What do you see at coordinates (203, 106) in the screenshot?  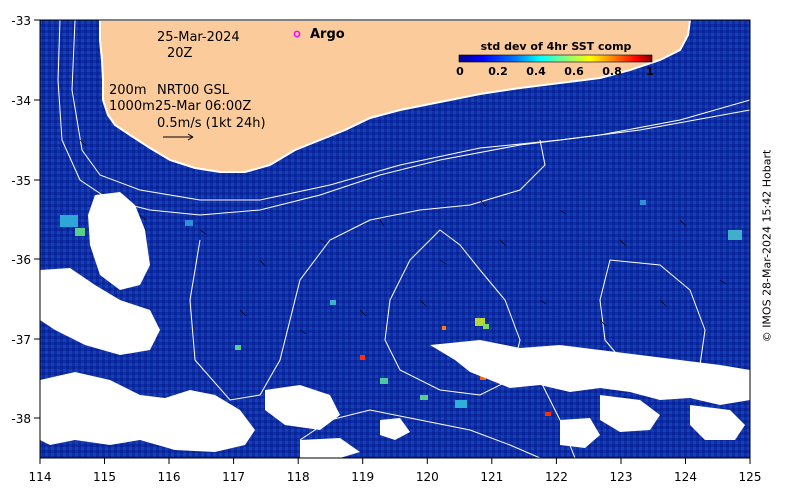 I see `vector-time-label: 25-Mar 06:00Z` at bounding box center [203, 106].